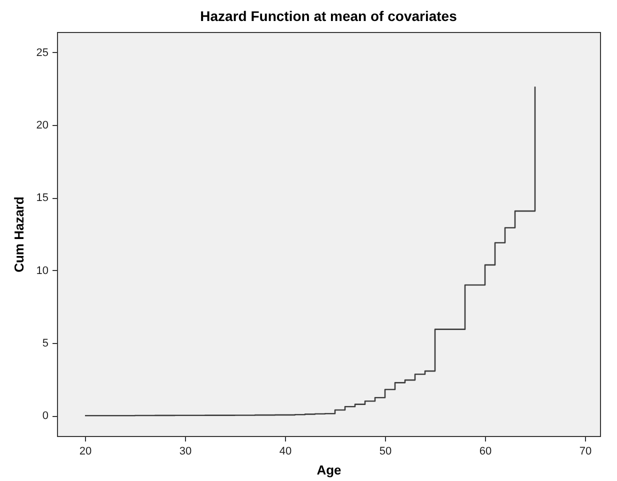  Describe the element at coordinates (585, 452) in the screenshot. I see `x-tick-label: 70` at that location.